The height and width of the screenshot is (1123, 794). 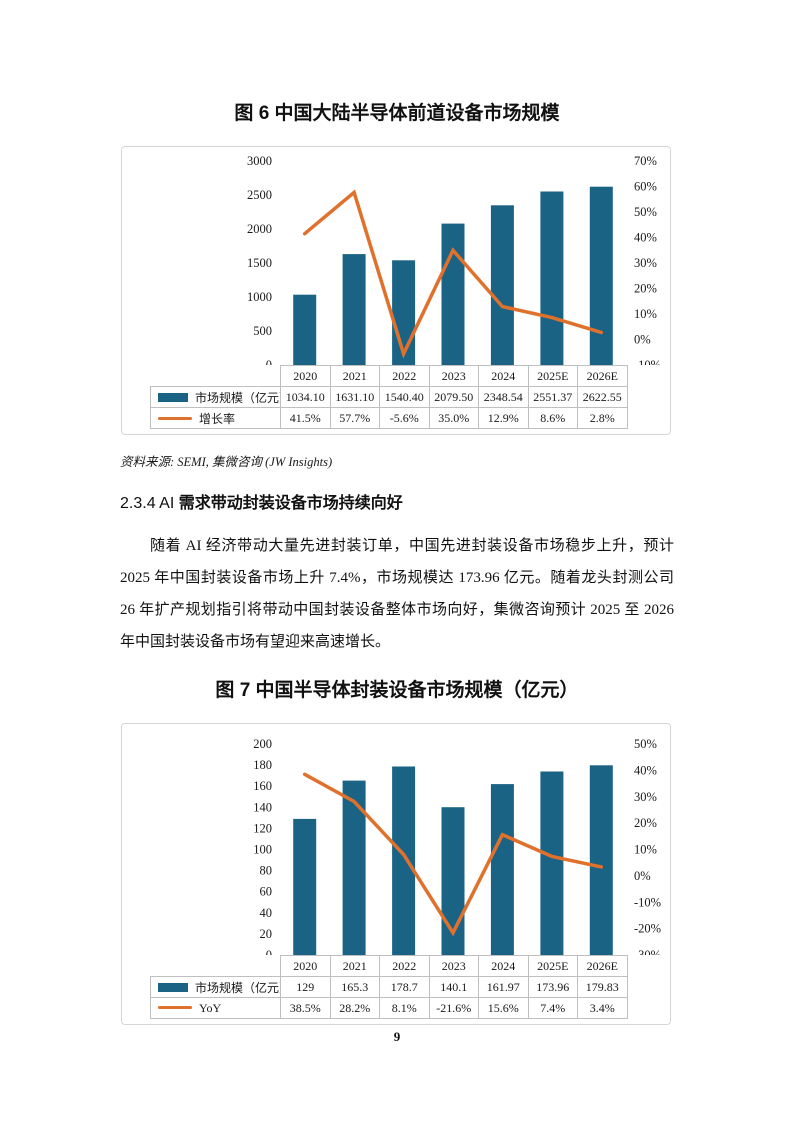 I want to click on left-axis-tick: 100, so click(x=262, y=850).